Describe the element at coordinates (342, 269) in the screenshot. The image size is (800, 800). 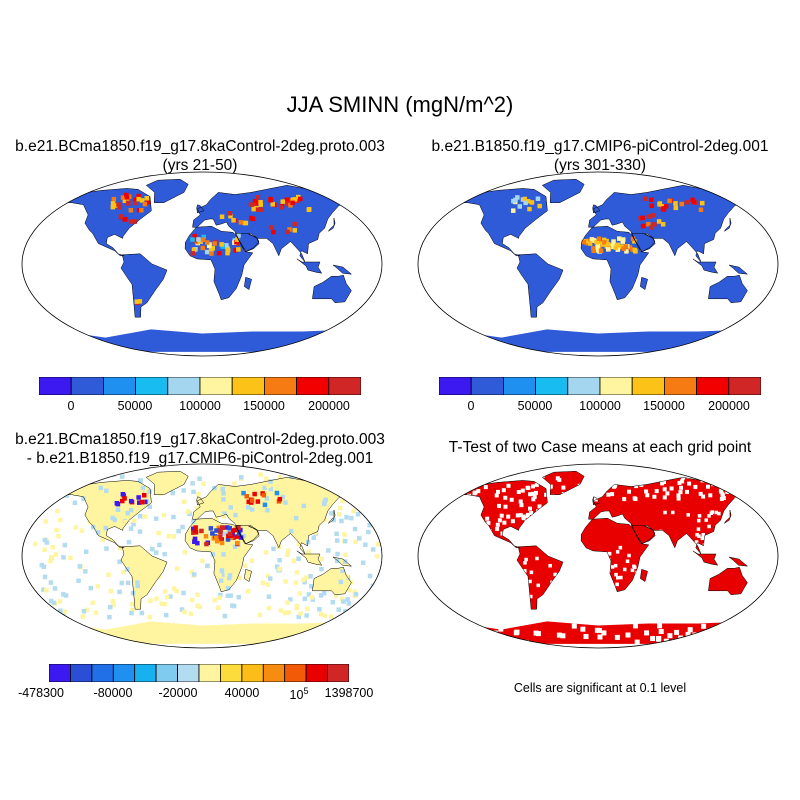
I see `coastline-new-guinea` at that location.